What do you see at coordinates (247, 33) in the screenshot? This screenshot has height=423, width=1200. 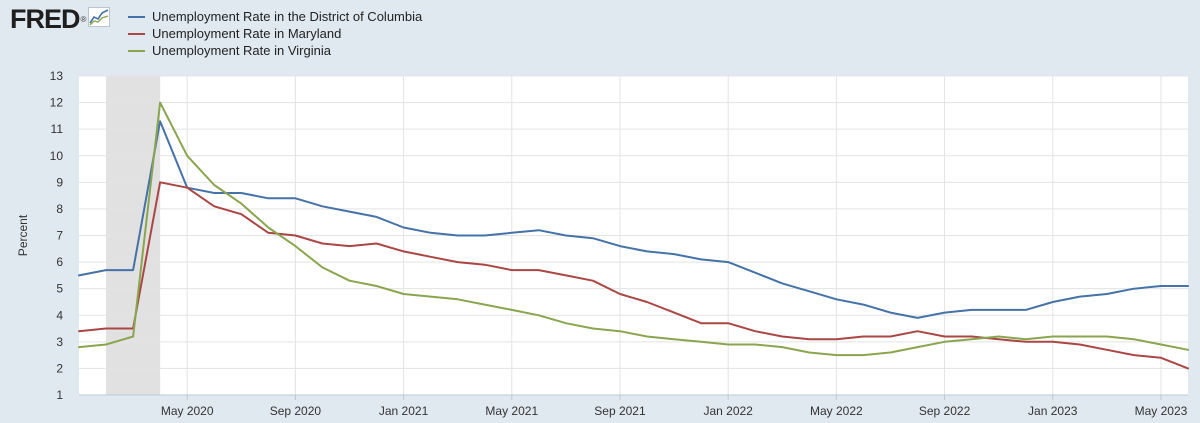 I see `legend-label: Unemployment Rate in Maryland` at bounding box center [247, 33].